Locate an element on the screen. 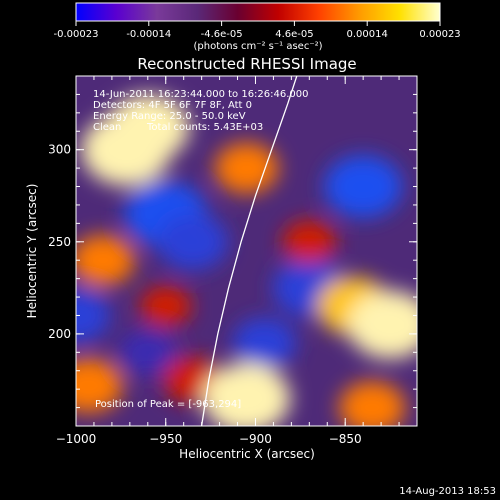 Image resolution: width=500 pixels, height=500 pixels. colorbar-tick-label: -0.00023 is located at coordinates (76, 34).